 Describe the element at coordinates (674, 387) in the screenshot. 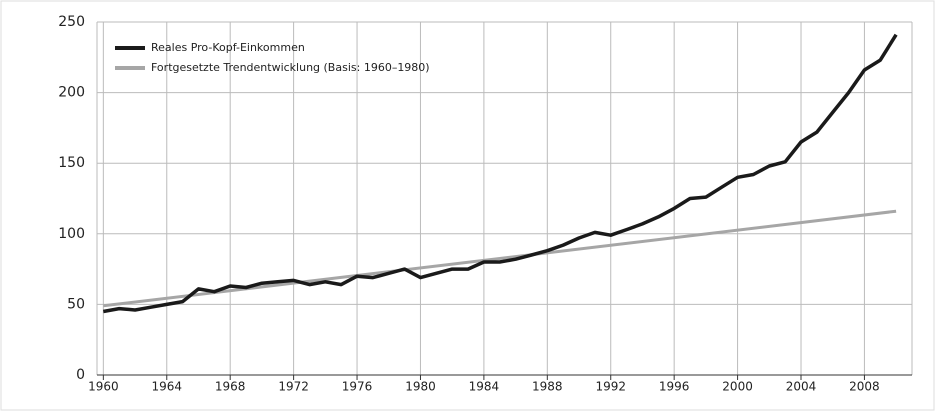

I see `x-tick-label: 1996` at that location.